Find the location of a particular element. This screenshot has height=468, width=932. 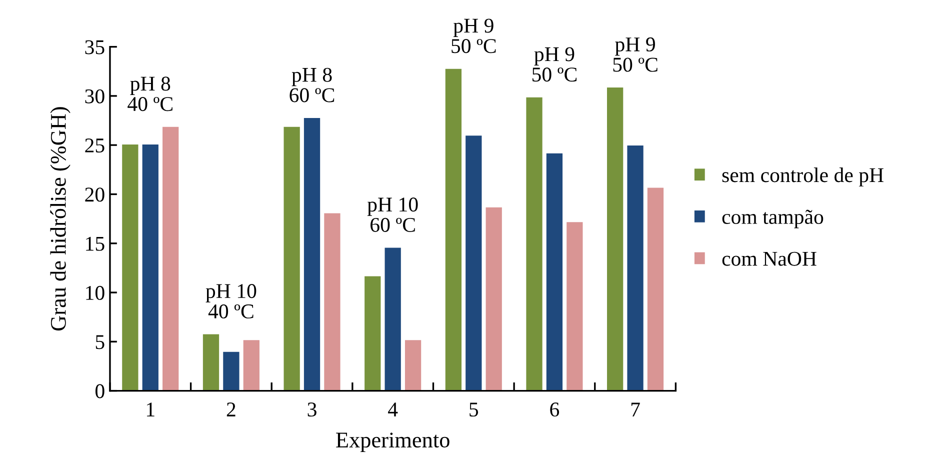

annotation: pH 10 60 ºC is located at coordinates (392, 215).